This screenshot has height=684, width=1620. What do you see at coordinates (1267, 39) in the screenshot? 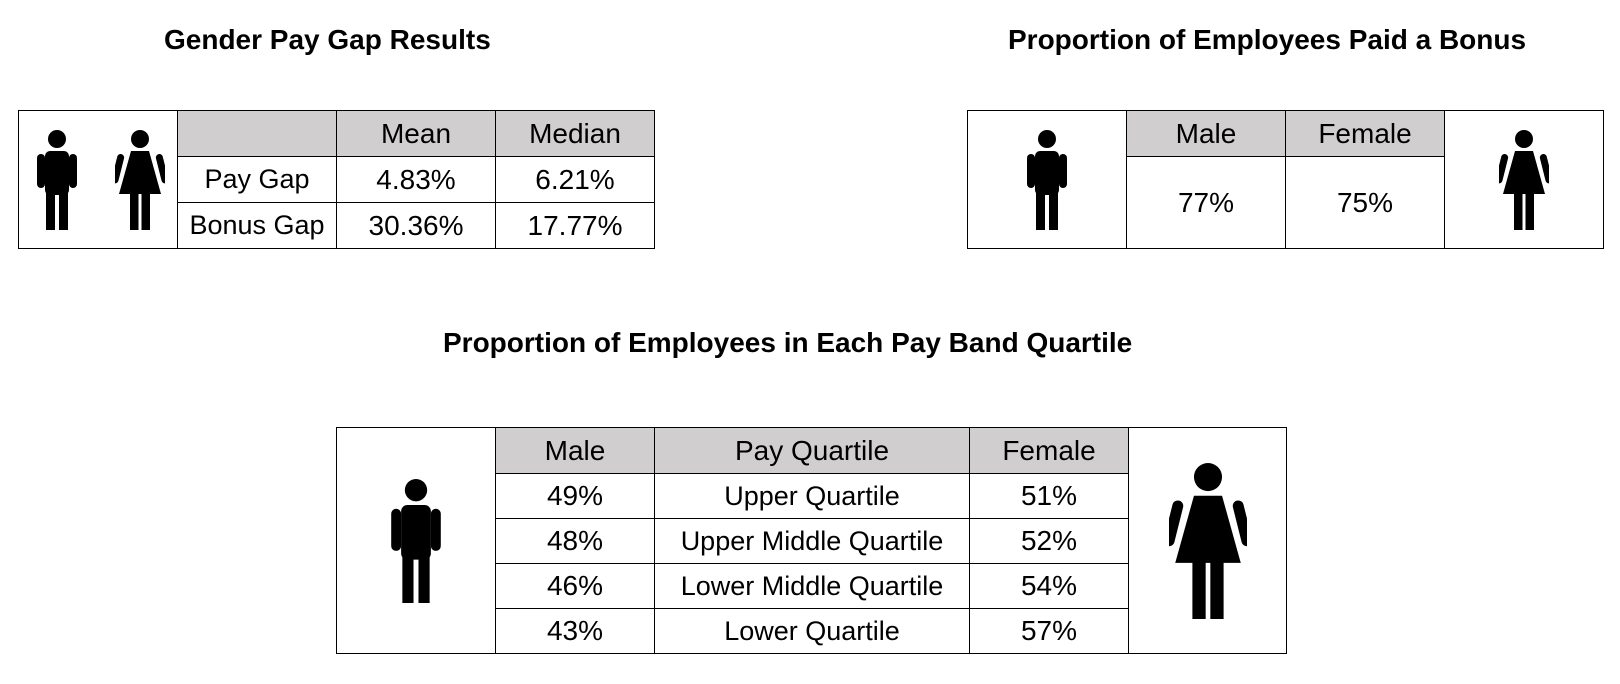
I see `bonus-title: Proportion of Employees Paid a Bonus` at bounding box center [1267, 39].